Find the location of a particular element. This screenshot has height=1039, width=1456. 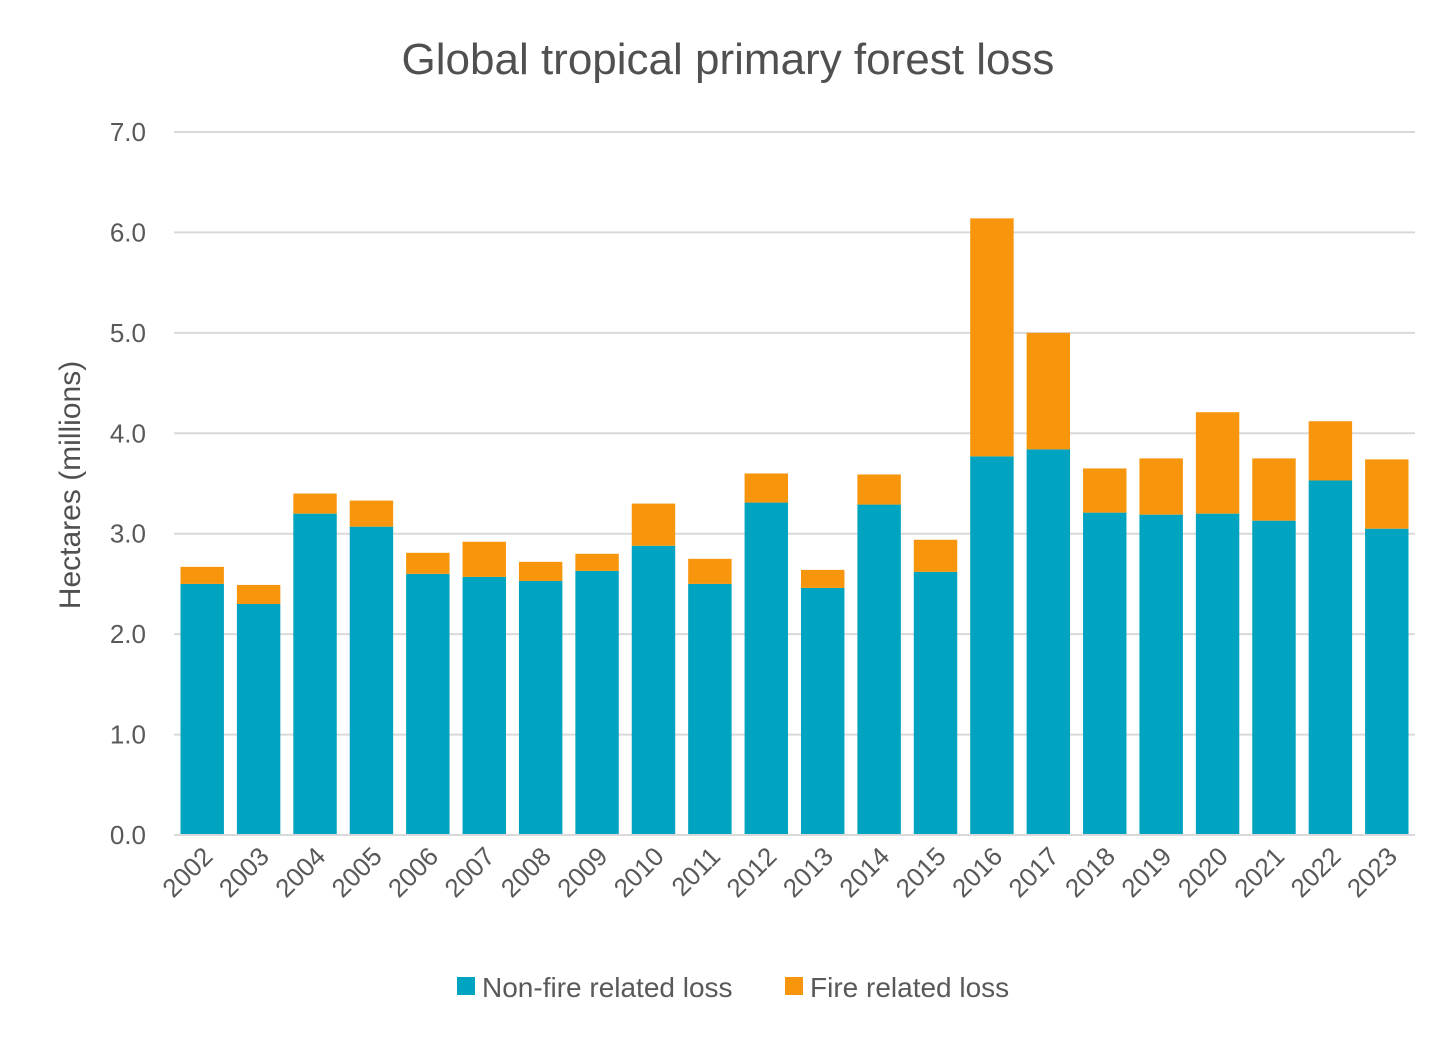

bar-fire-2004 is located at coordinates (315, 503).